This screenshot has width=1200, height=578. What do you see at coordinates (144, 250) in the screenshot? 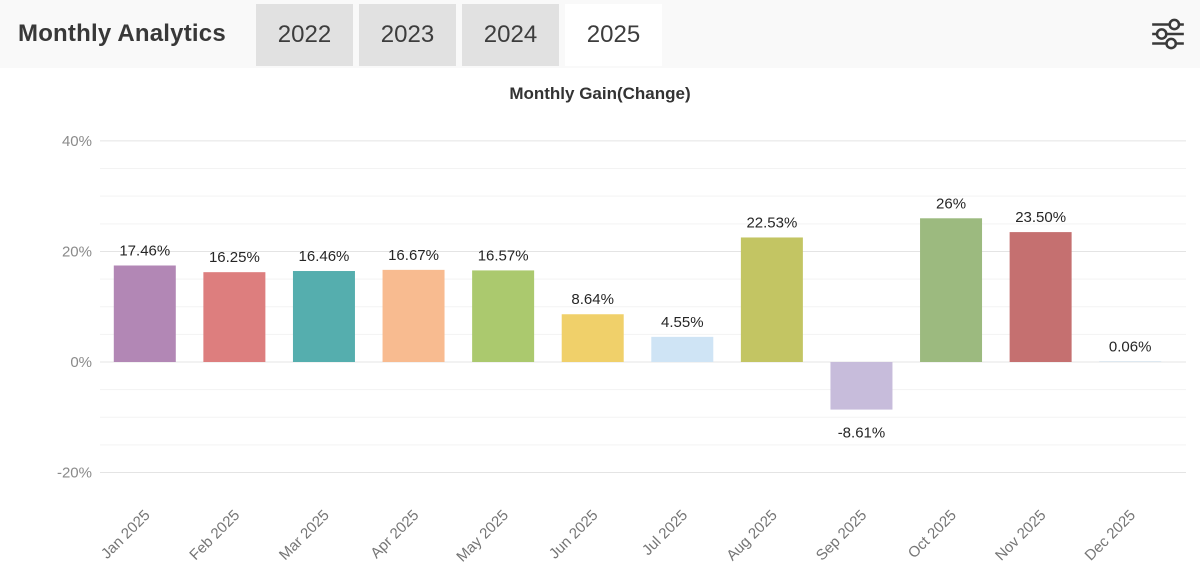
I see `value-label-jan-2025: 17.46%` at bounding box center [144, 250].